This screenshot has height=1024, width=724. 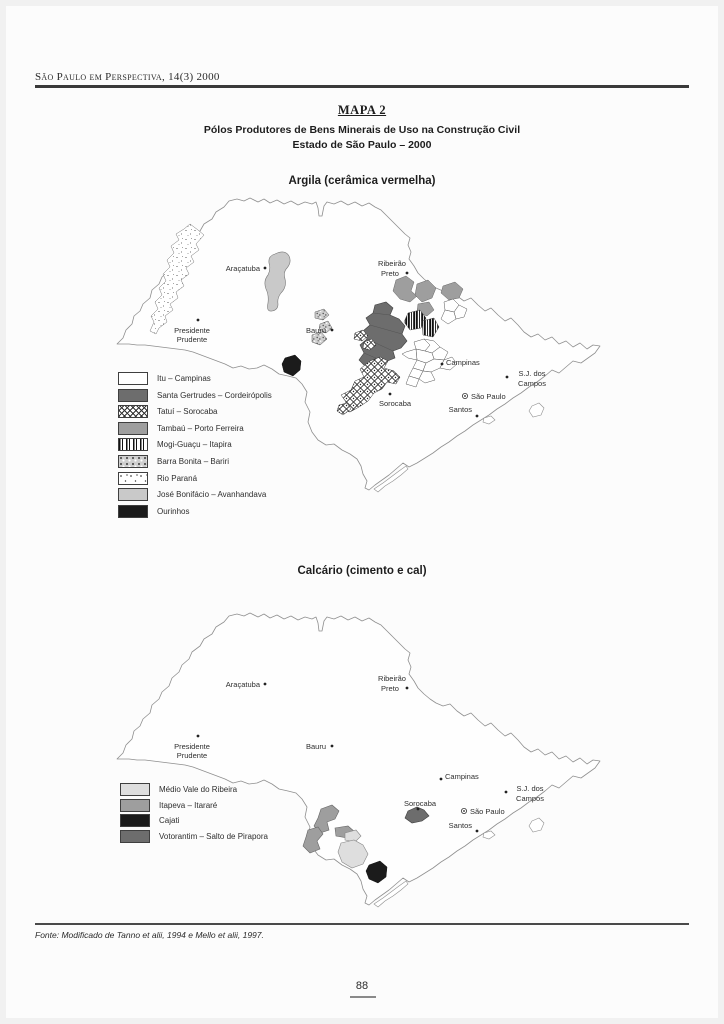 What do you see at coordinates (376, 872) in the screenshot?
I see `region-cajati` at bounding box center [376, 872].